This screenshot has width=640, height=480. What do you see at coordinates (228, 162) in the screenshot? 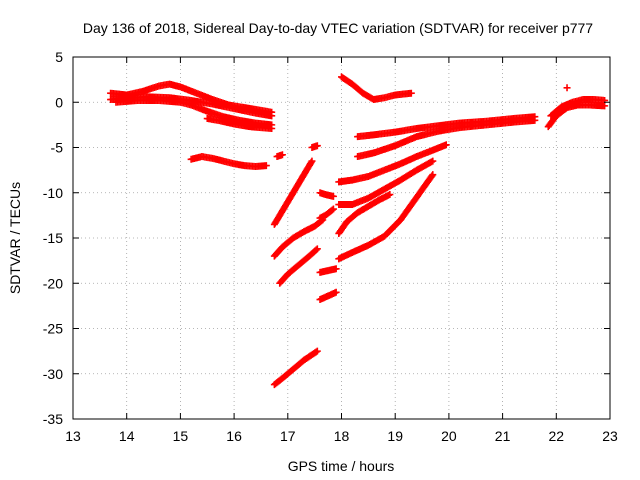
I see `series-arc5` at bounding box center [228, 162].